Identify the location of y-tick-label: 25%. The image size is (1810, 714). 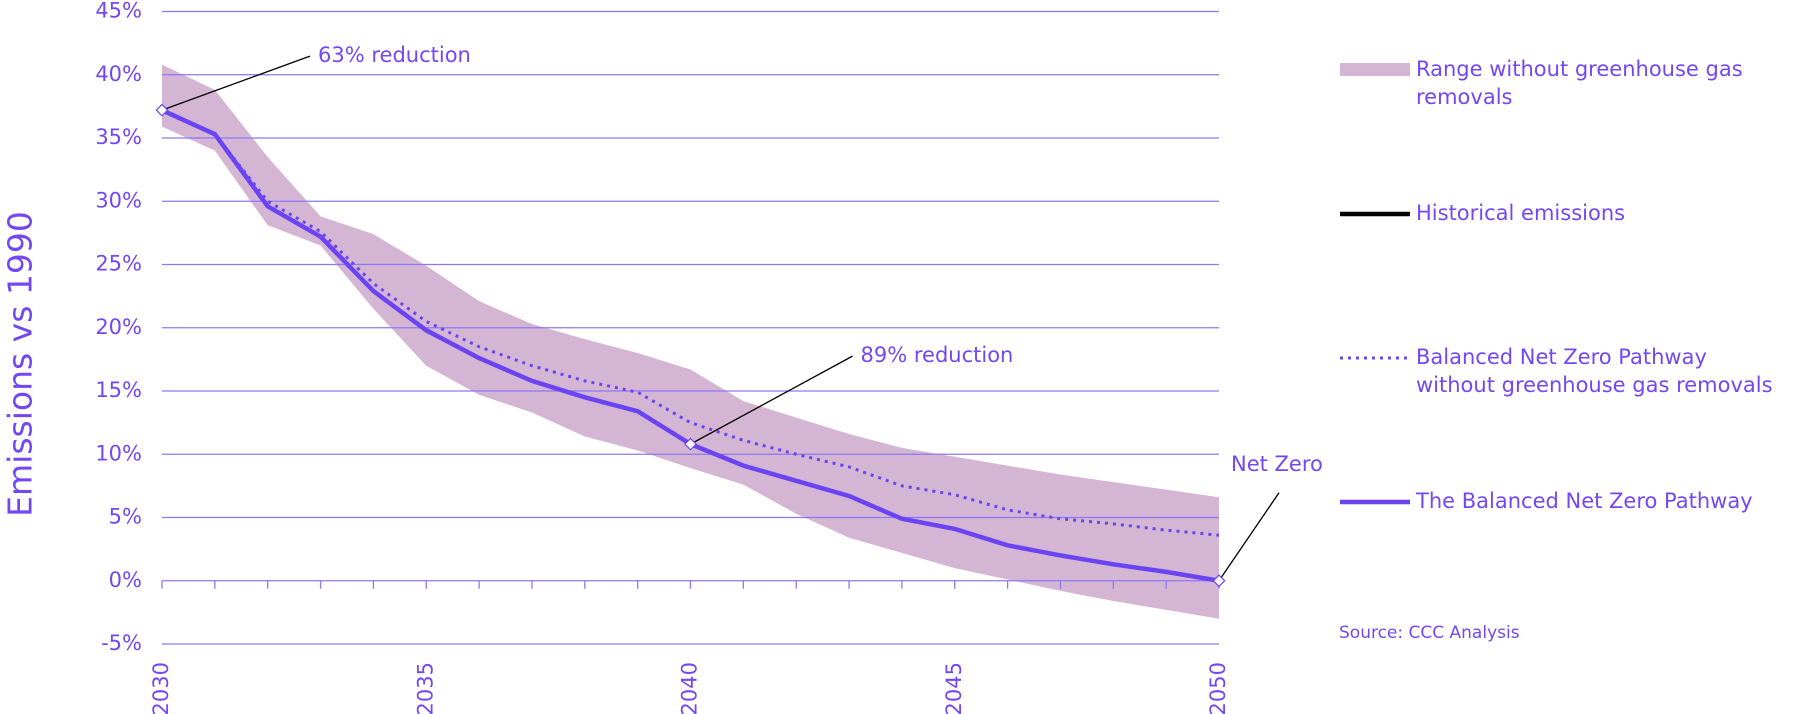
(118, 264).